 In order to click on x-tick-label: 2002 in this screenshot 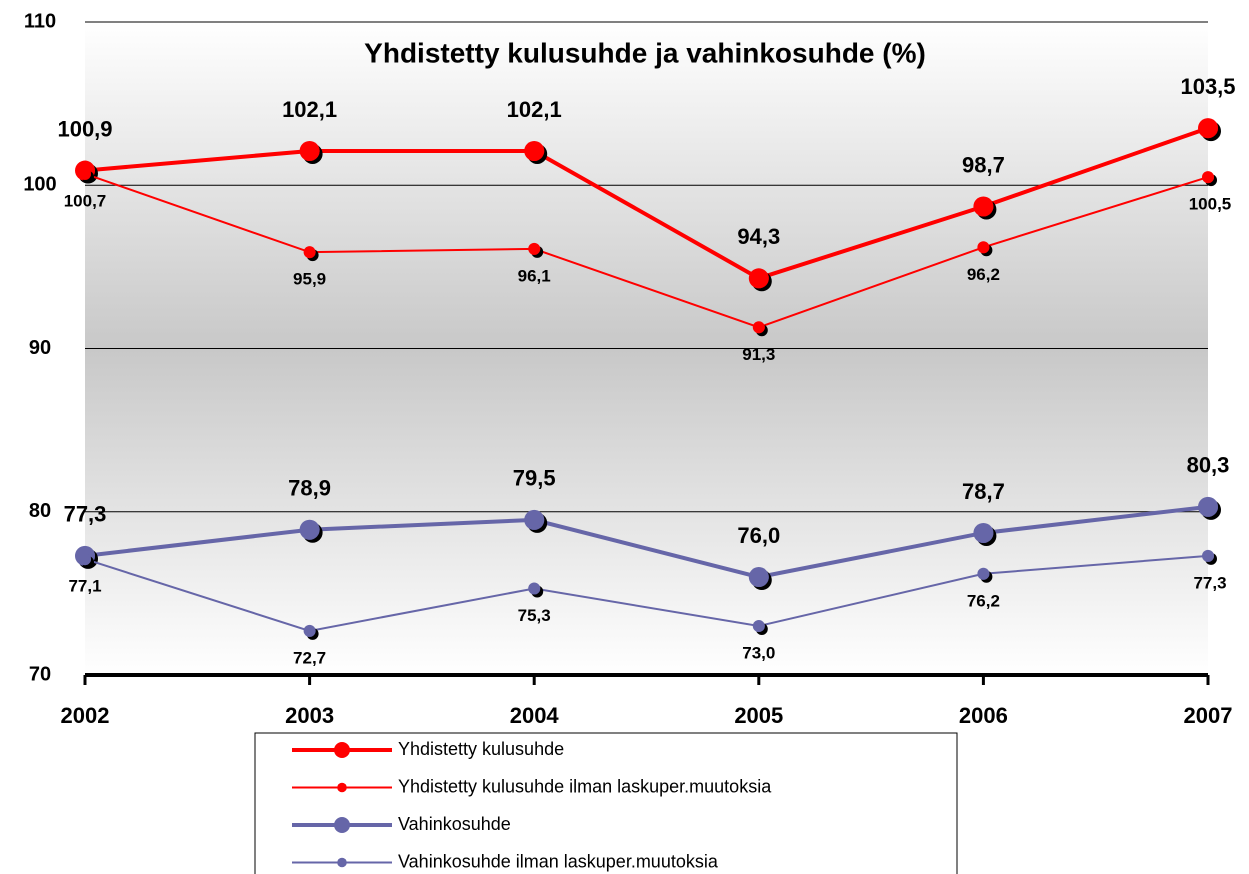, I will do `click(85, 715)`.